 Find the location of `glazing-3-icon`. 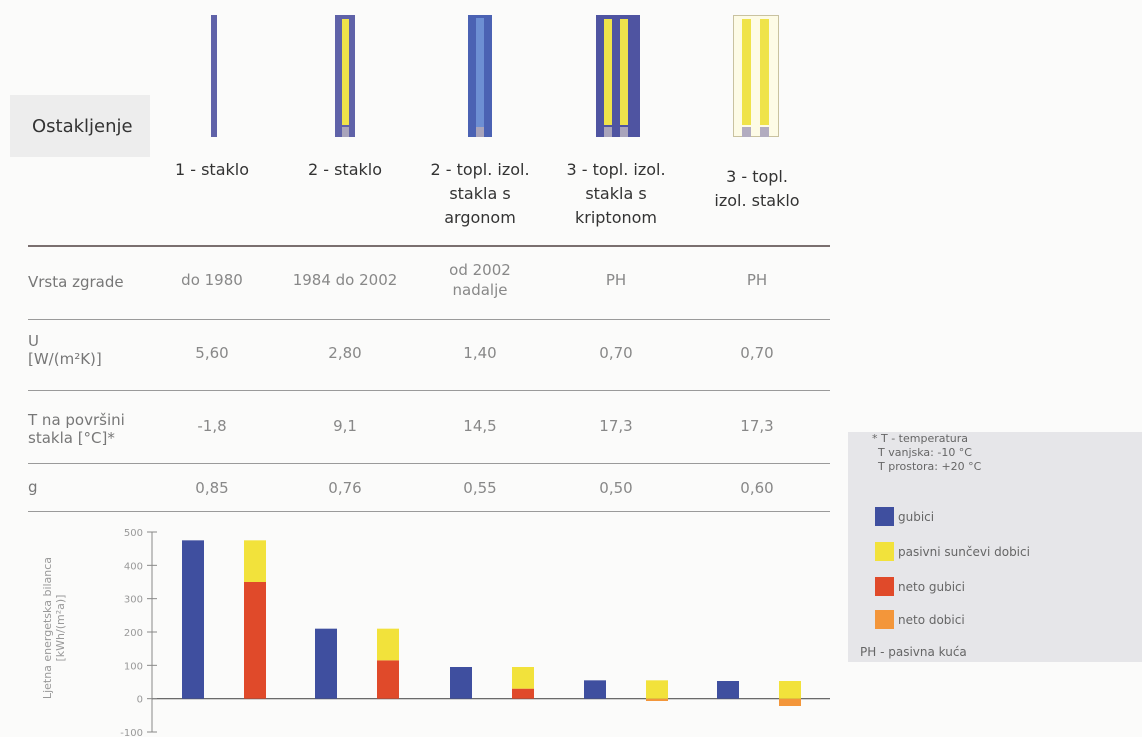

glazing-3-icon is located at coordinates (480, 76).